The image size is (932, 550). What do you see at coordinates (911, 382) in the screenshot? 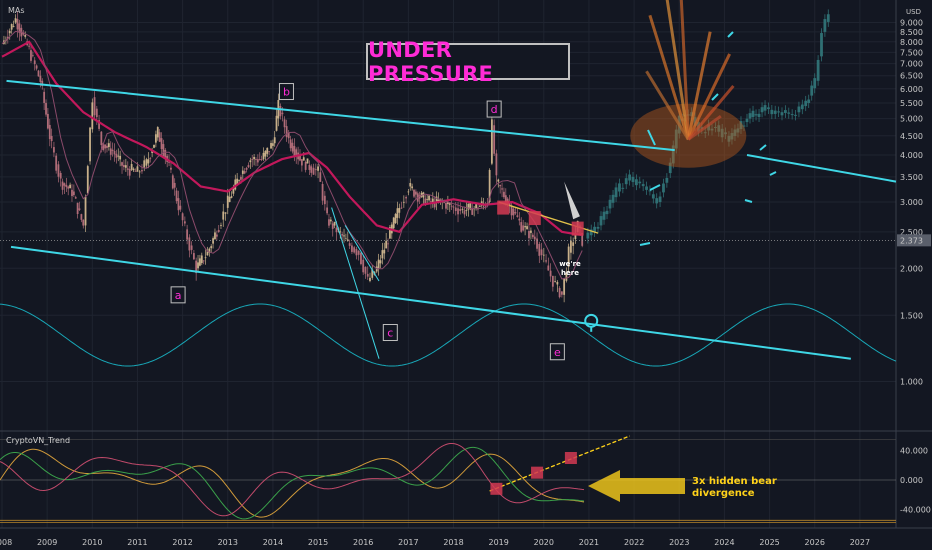
I see `y-tick-label: 1.000` at bounding box center [911, 382].